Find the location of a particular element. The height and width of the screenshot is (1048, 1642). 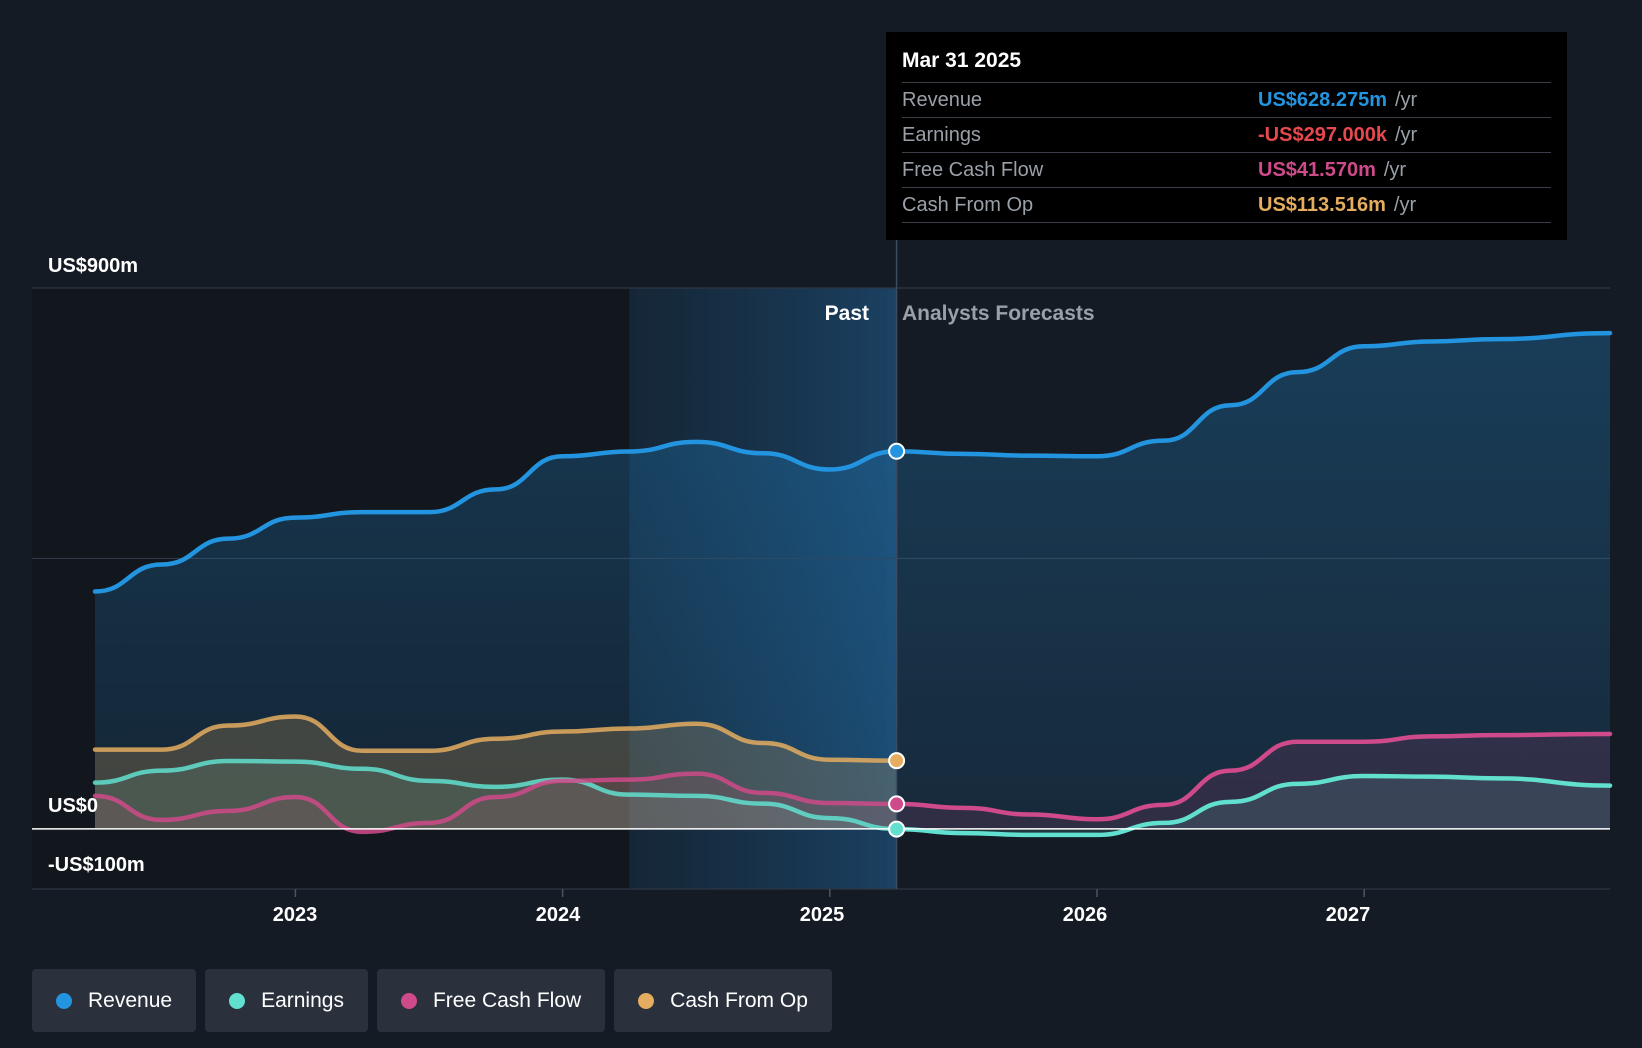

line-fcf-past is located at coordinates (495, 803).